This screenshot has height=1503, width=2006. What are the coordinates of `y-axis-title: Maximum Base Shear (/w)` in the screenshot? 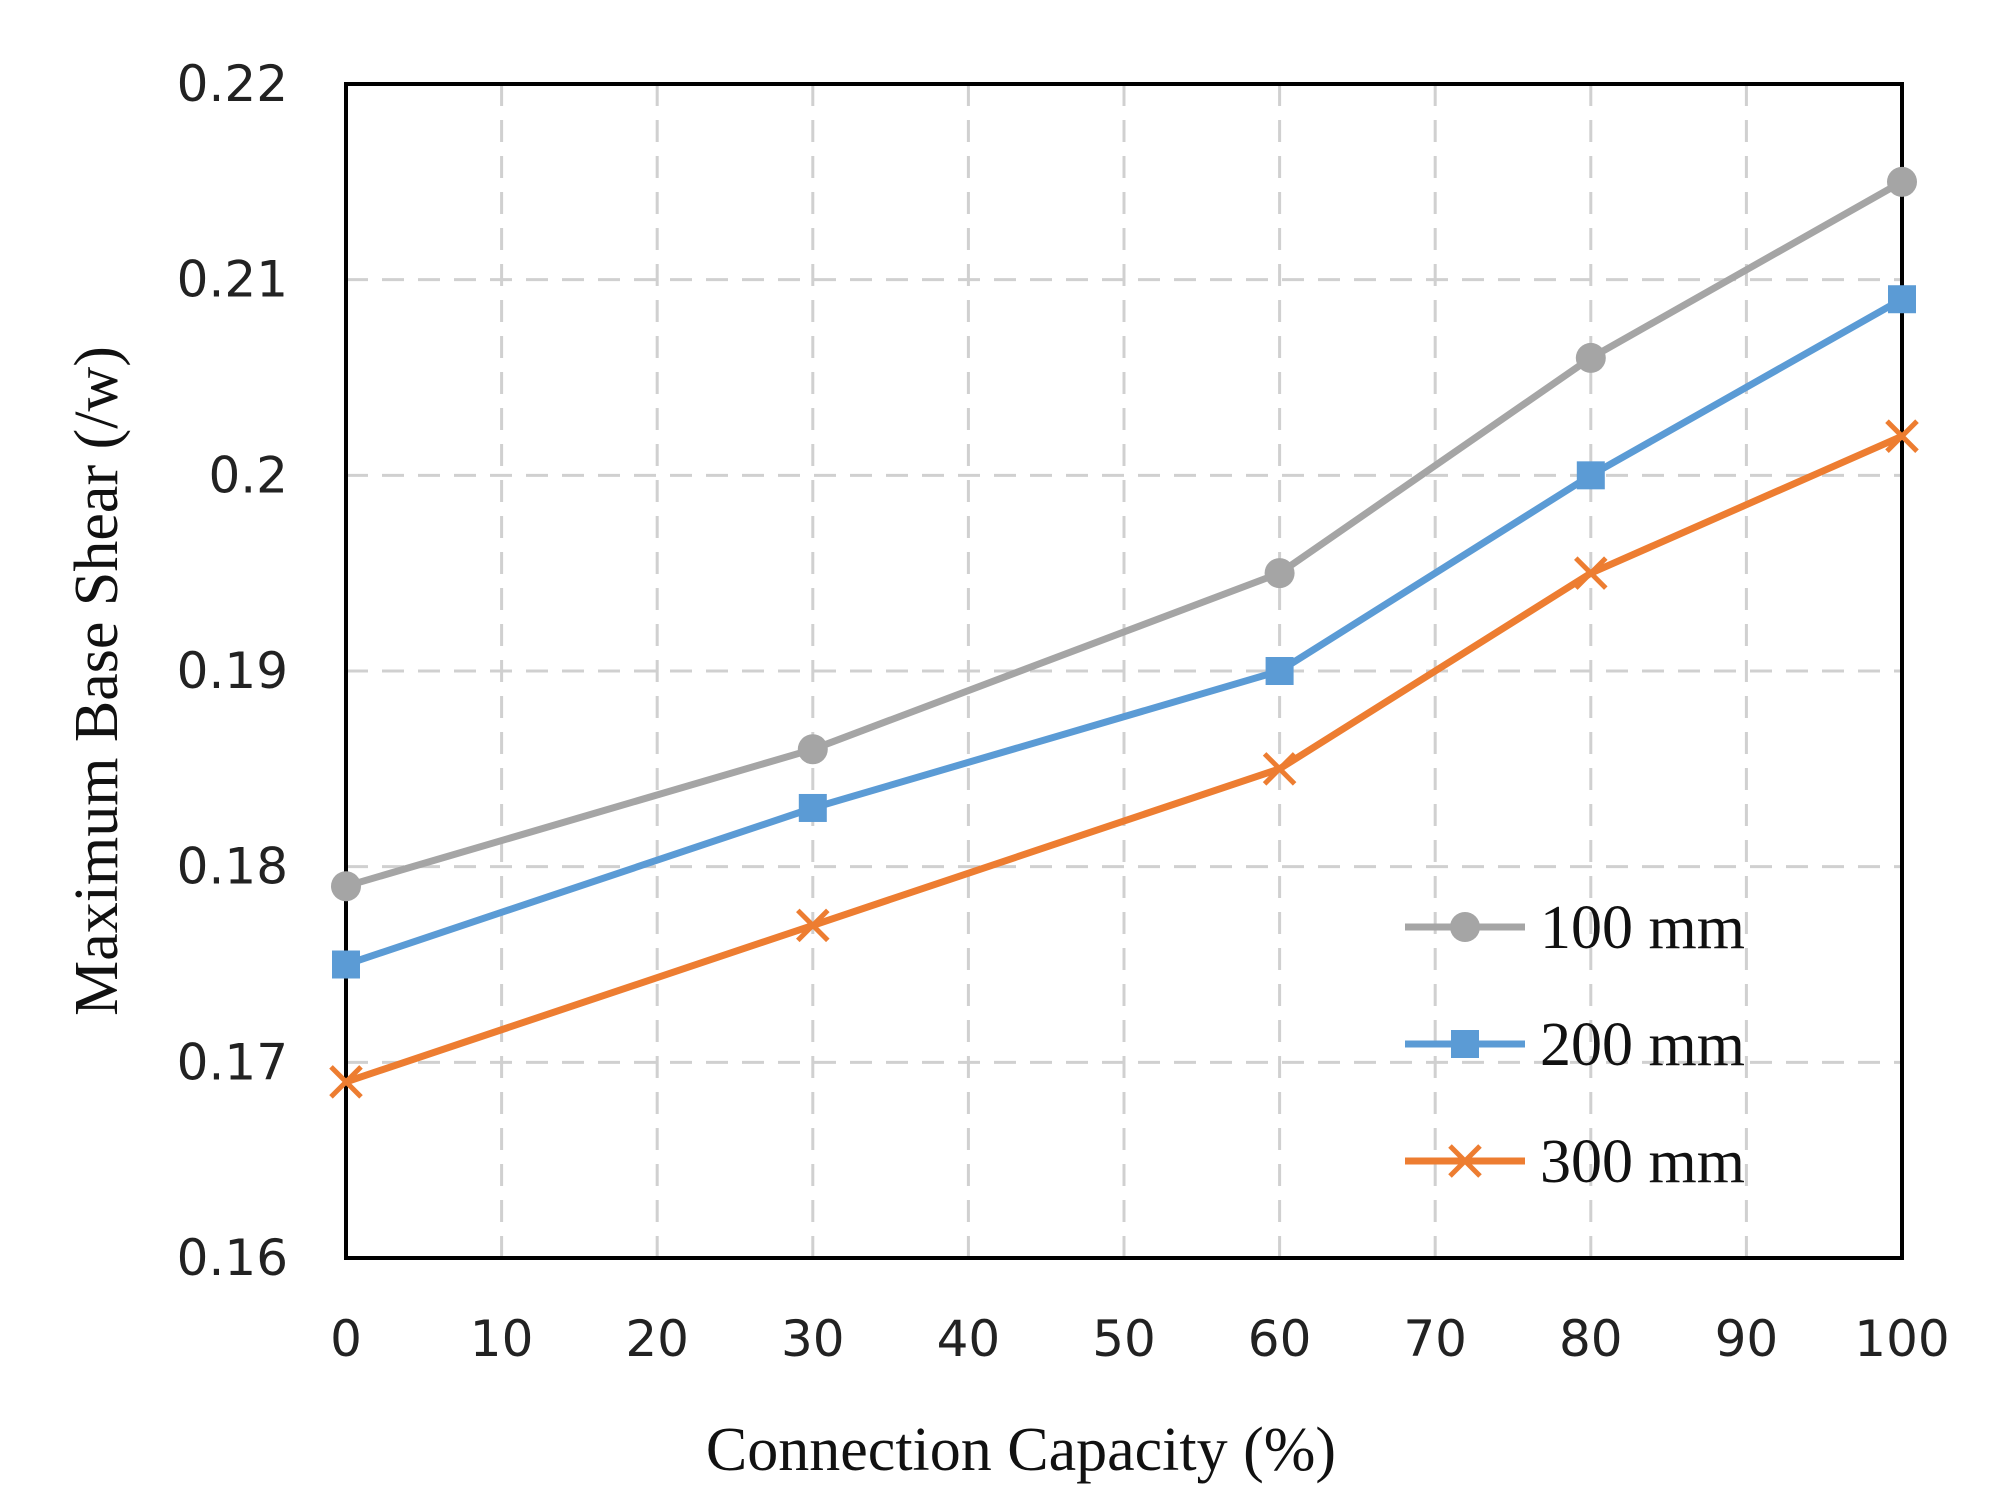 It's located at (97, 681).